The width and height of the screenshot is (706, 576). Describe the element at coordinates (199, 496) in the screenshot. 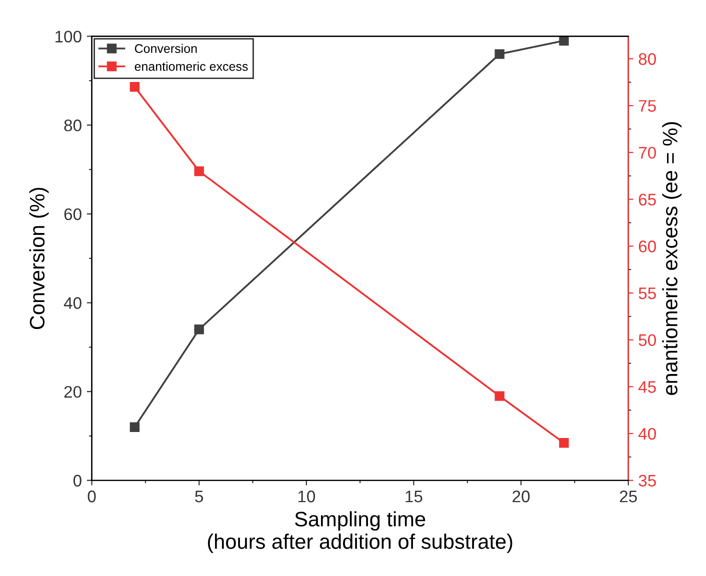

I see `x-tick-label: 5` at that location.